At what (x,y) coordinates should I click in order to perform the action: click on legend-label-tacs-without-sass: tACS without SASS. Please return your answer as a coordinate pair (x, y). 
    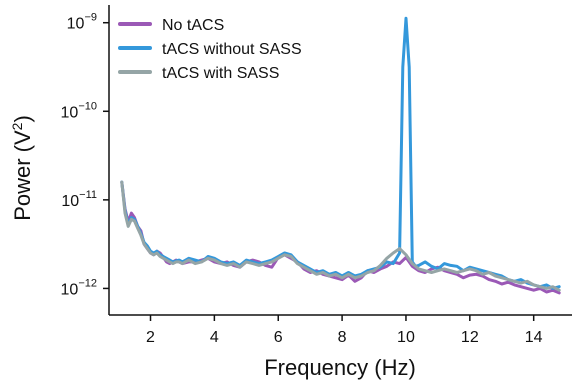
    Looking at the image, I should click on (232, 49).